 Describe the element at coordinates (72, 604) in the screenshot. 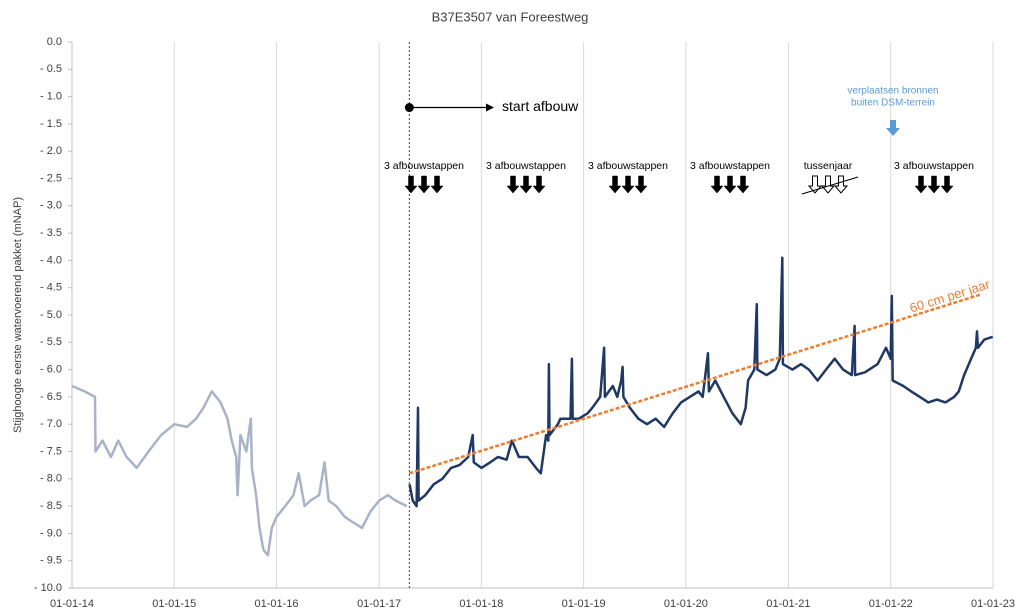

I see `x-tick-label: 01-01-14` at that location.